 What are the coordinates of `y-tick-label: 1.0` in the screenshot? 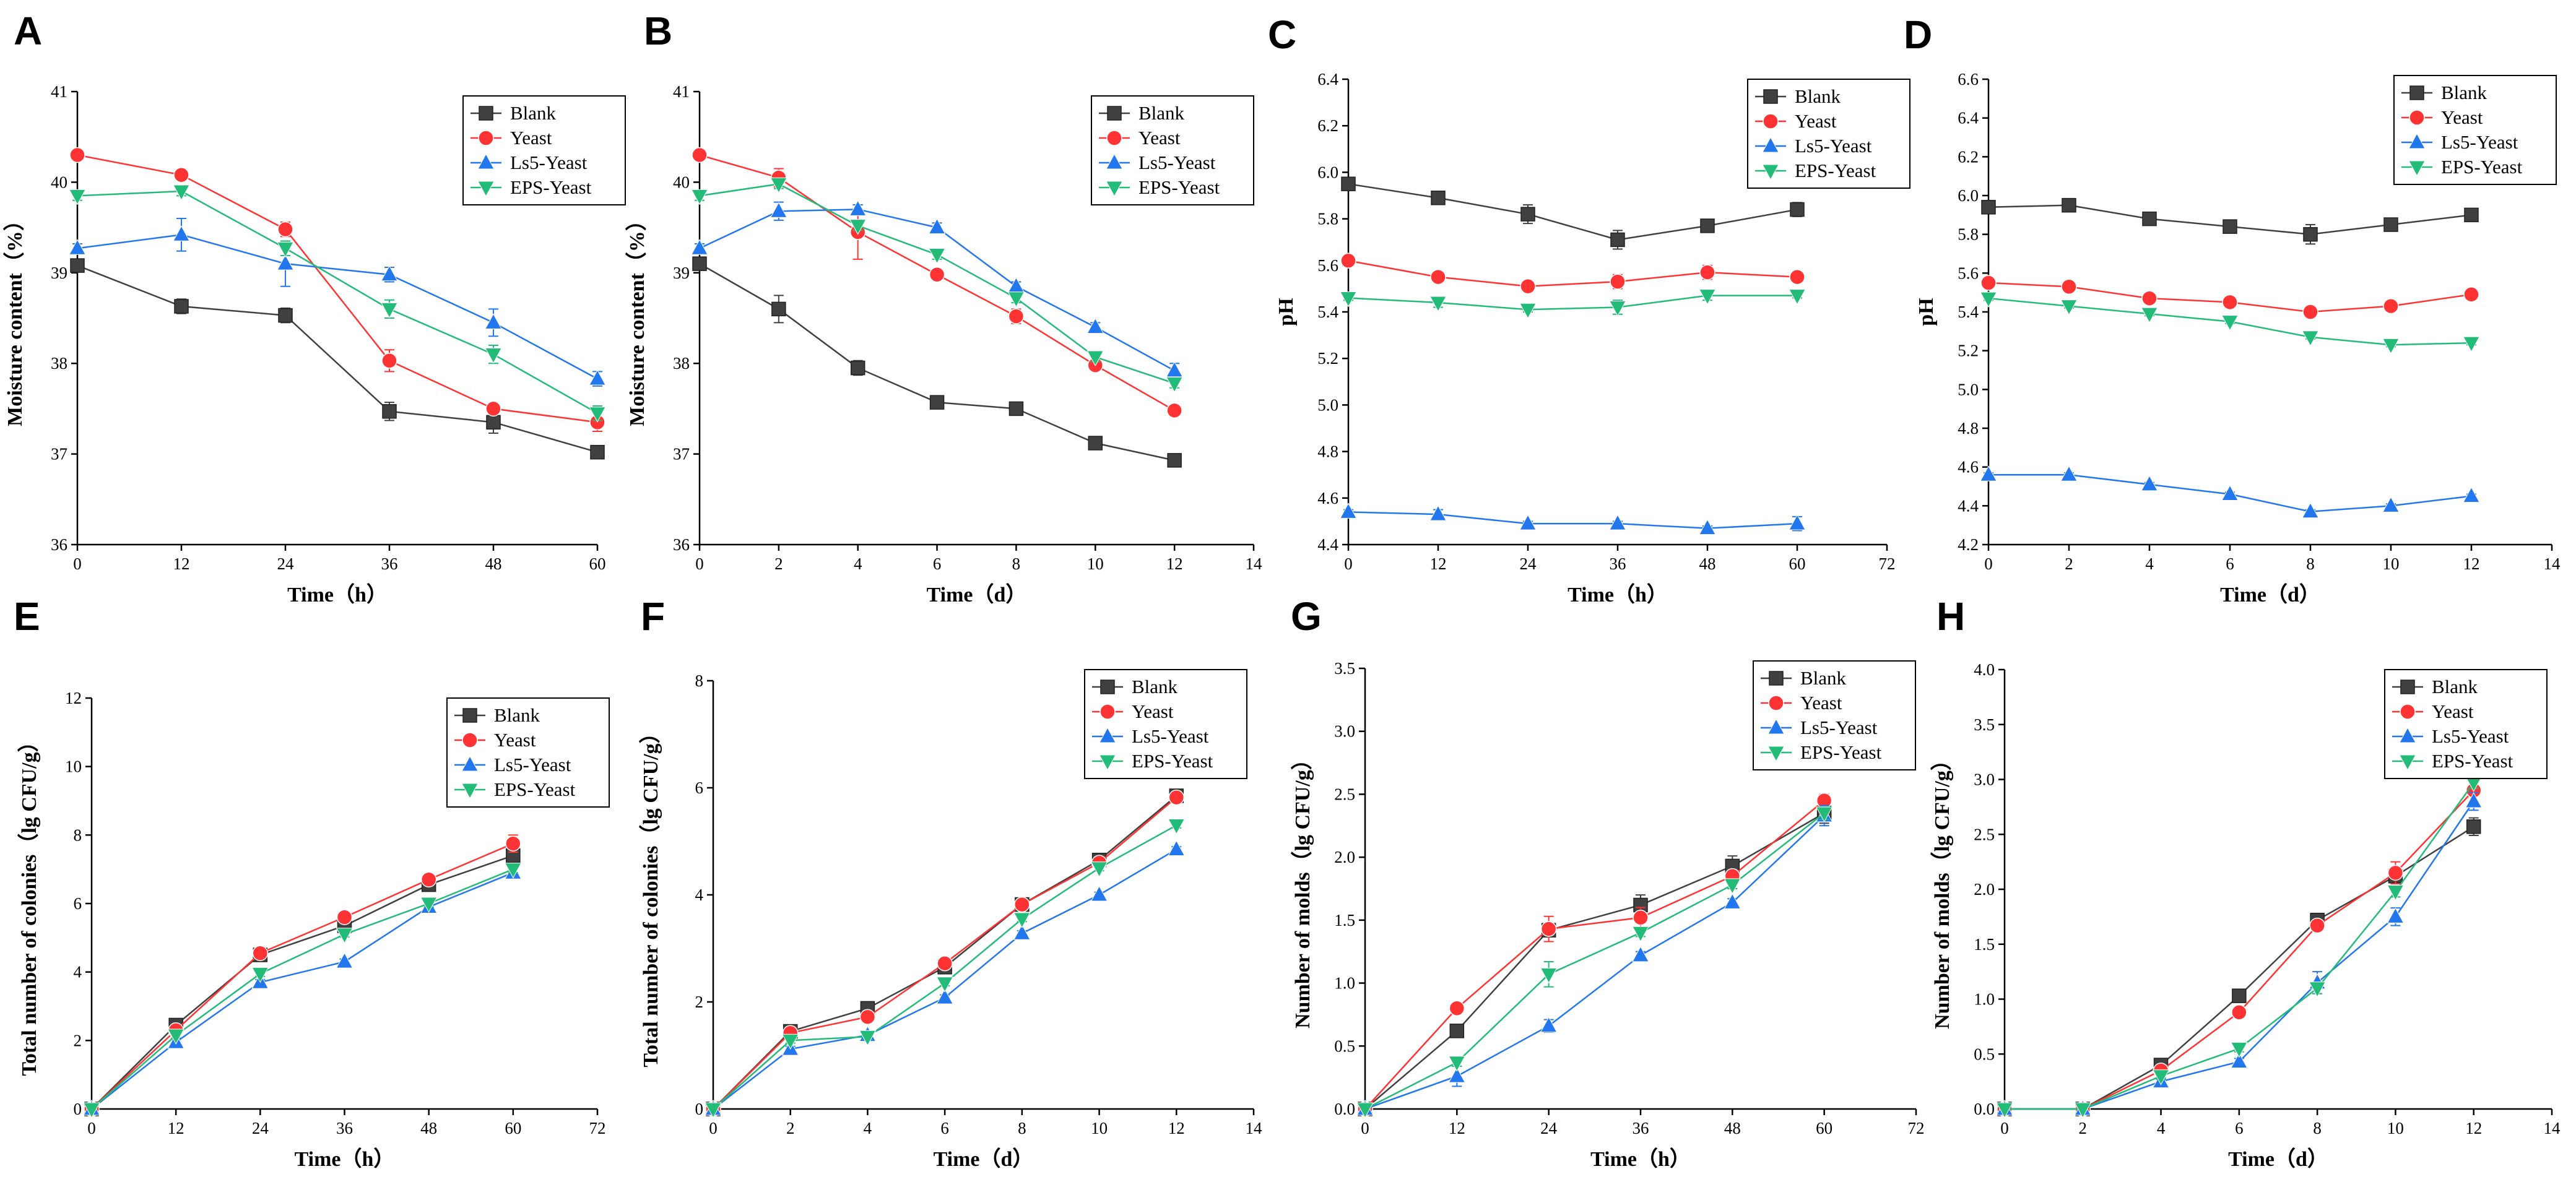 It's located at (1344, 983).